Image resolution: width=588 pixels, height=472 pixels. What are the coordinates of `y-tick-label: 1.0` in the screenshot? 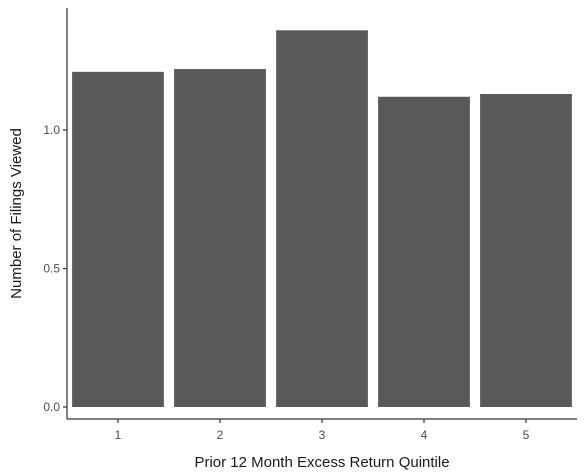 It's located at (51, 130).